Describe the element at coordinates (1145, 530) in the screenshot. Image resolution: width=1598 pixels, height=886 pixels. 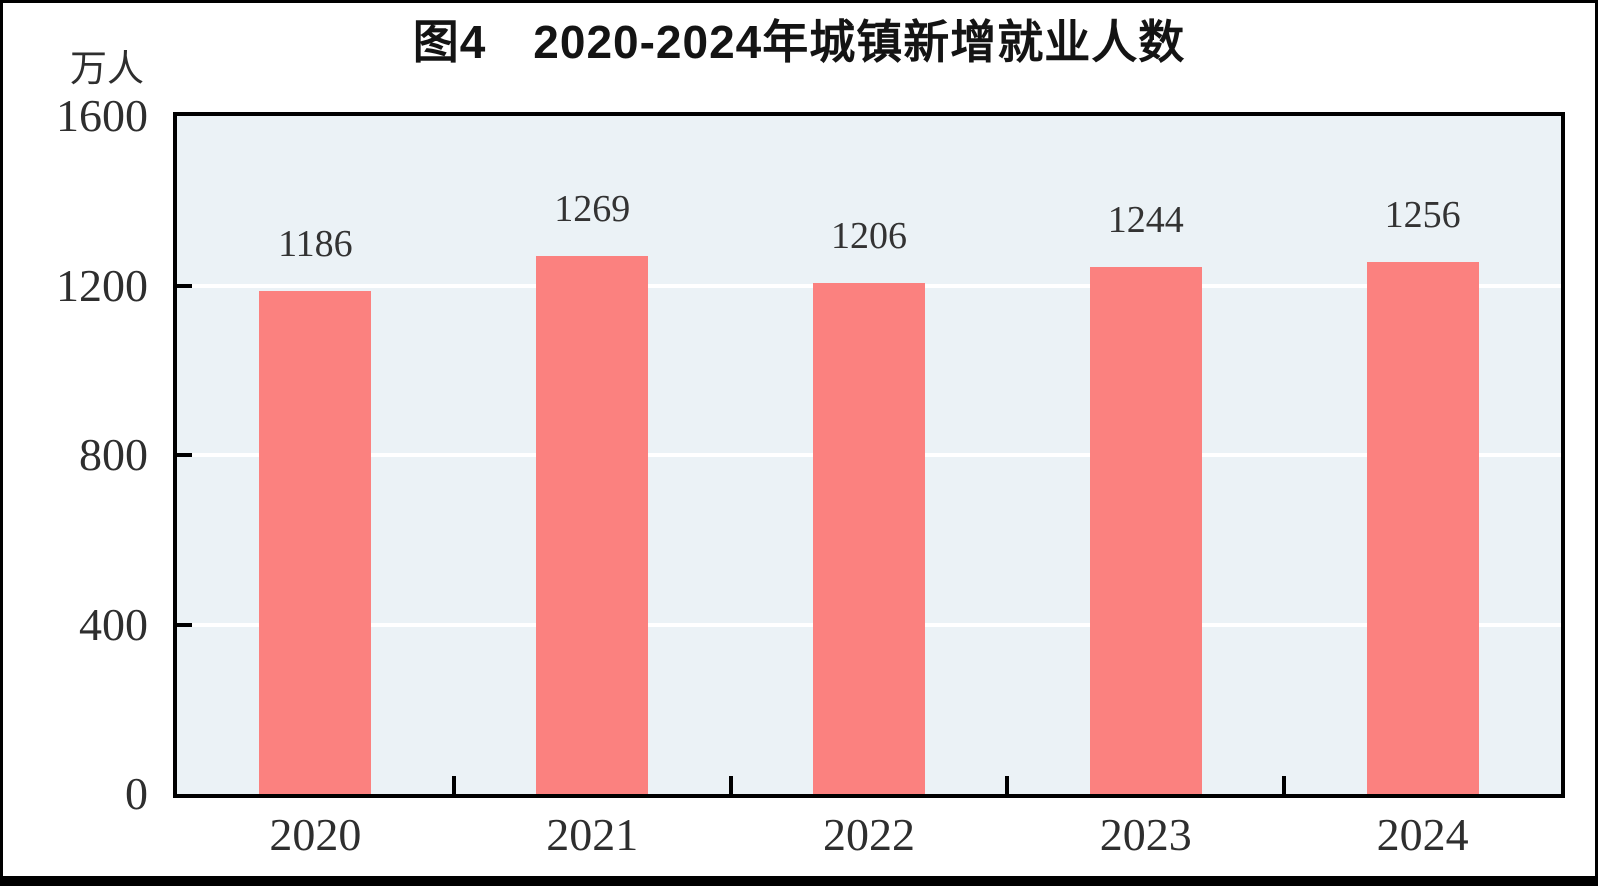
I see `bar-2023` at that location.